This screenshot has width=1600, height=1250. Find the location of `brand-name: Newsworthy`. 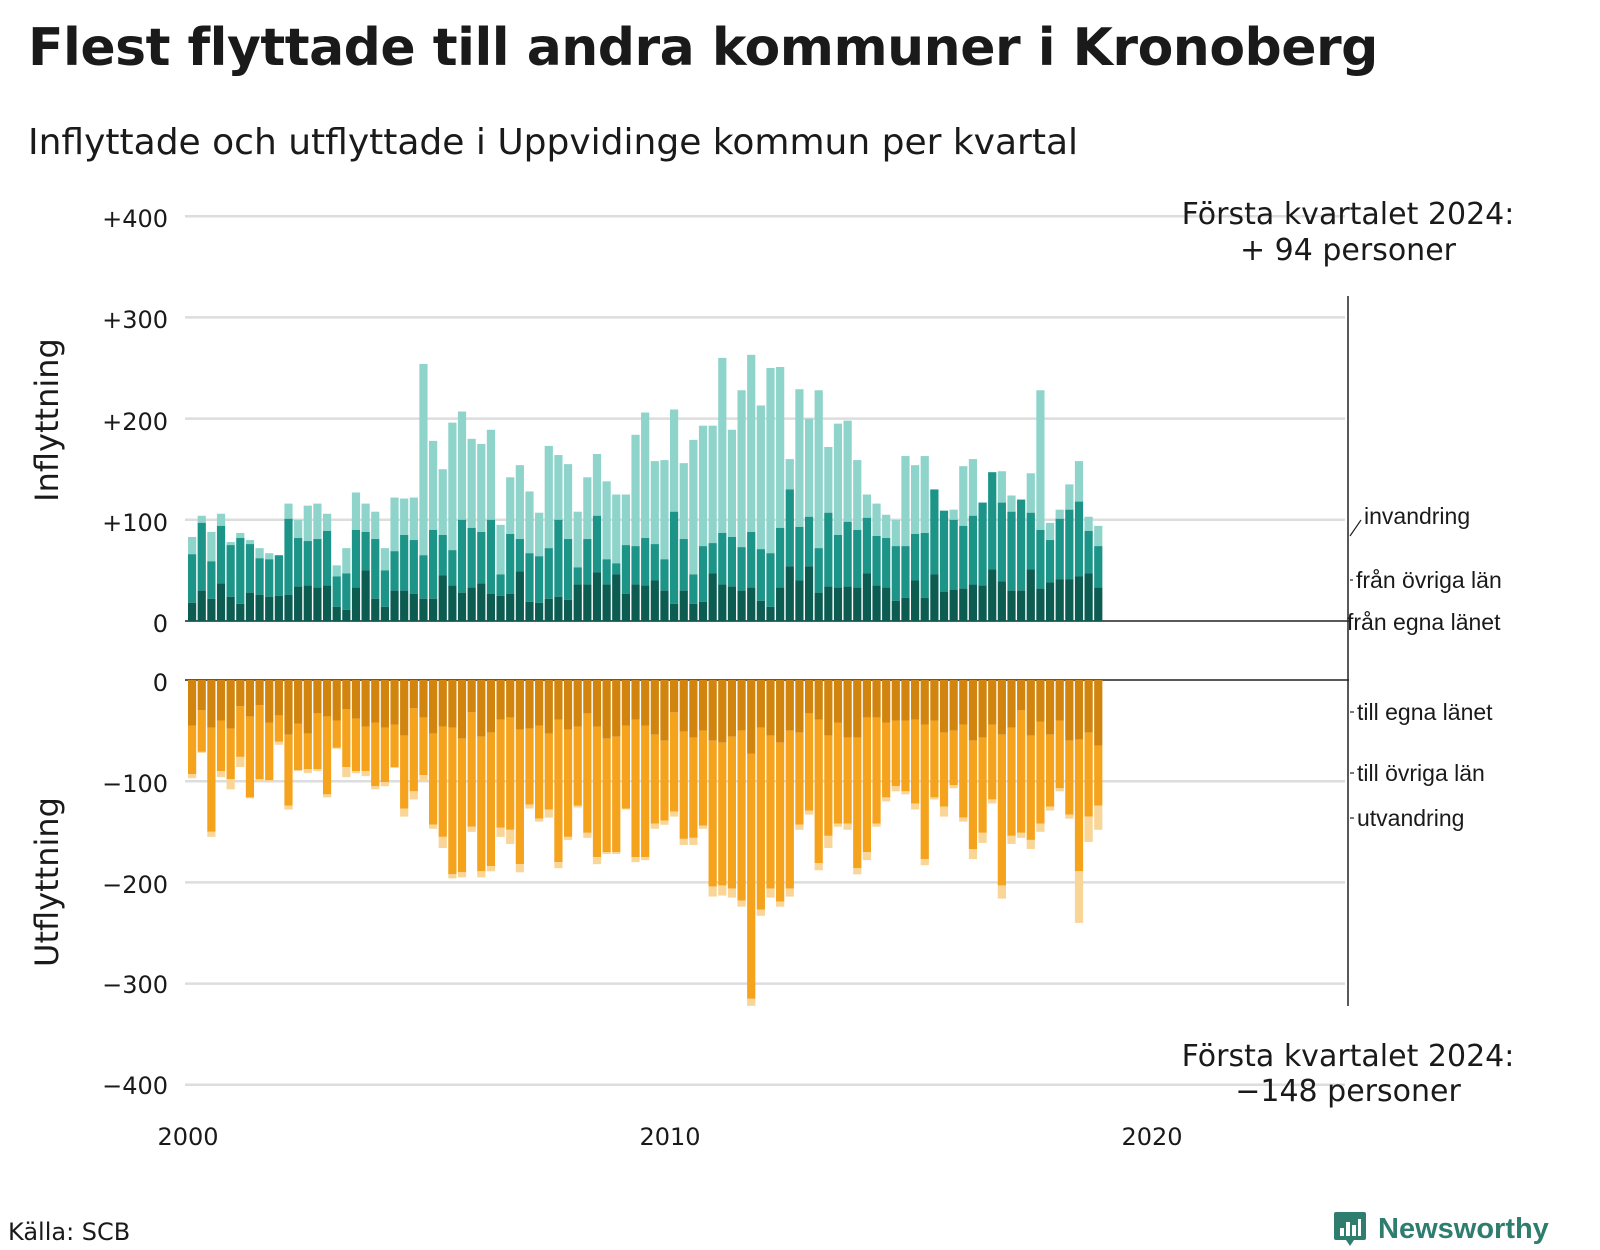

brand-name: Newsworthy is located at coordinates (1463, 1228).